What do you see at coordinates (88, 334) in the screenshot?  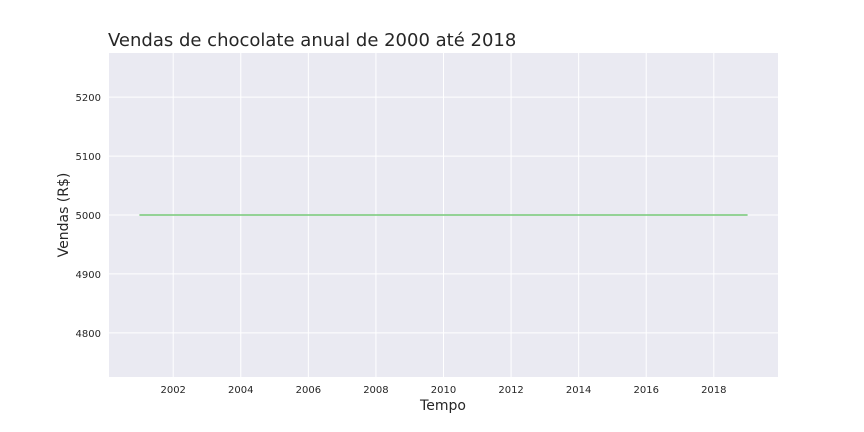 I see `y-tick-label: 4800` at bounding box center [88, 334].